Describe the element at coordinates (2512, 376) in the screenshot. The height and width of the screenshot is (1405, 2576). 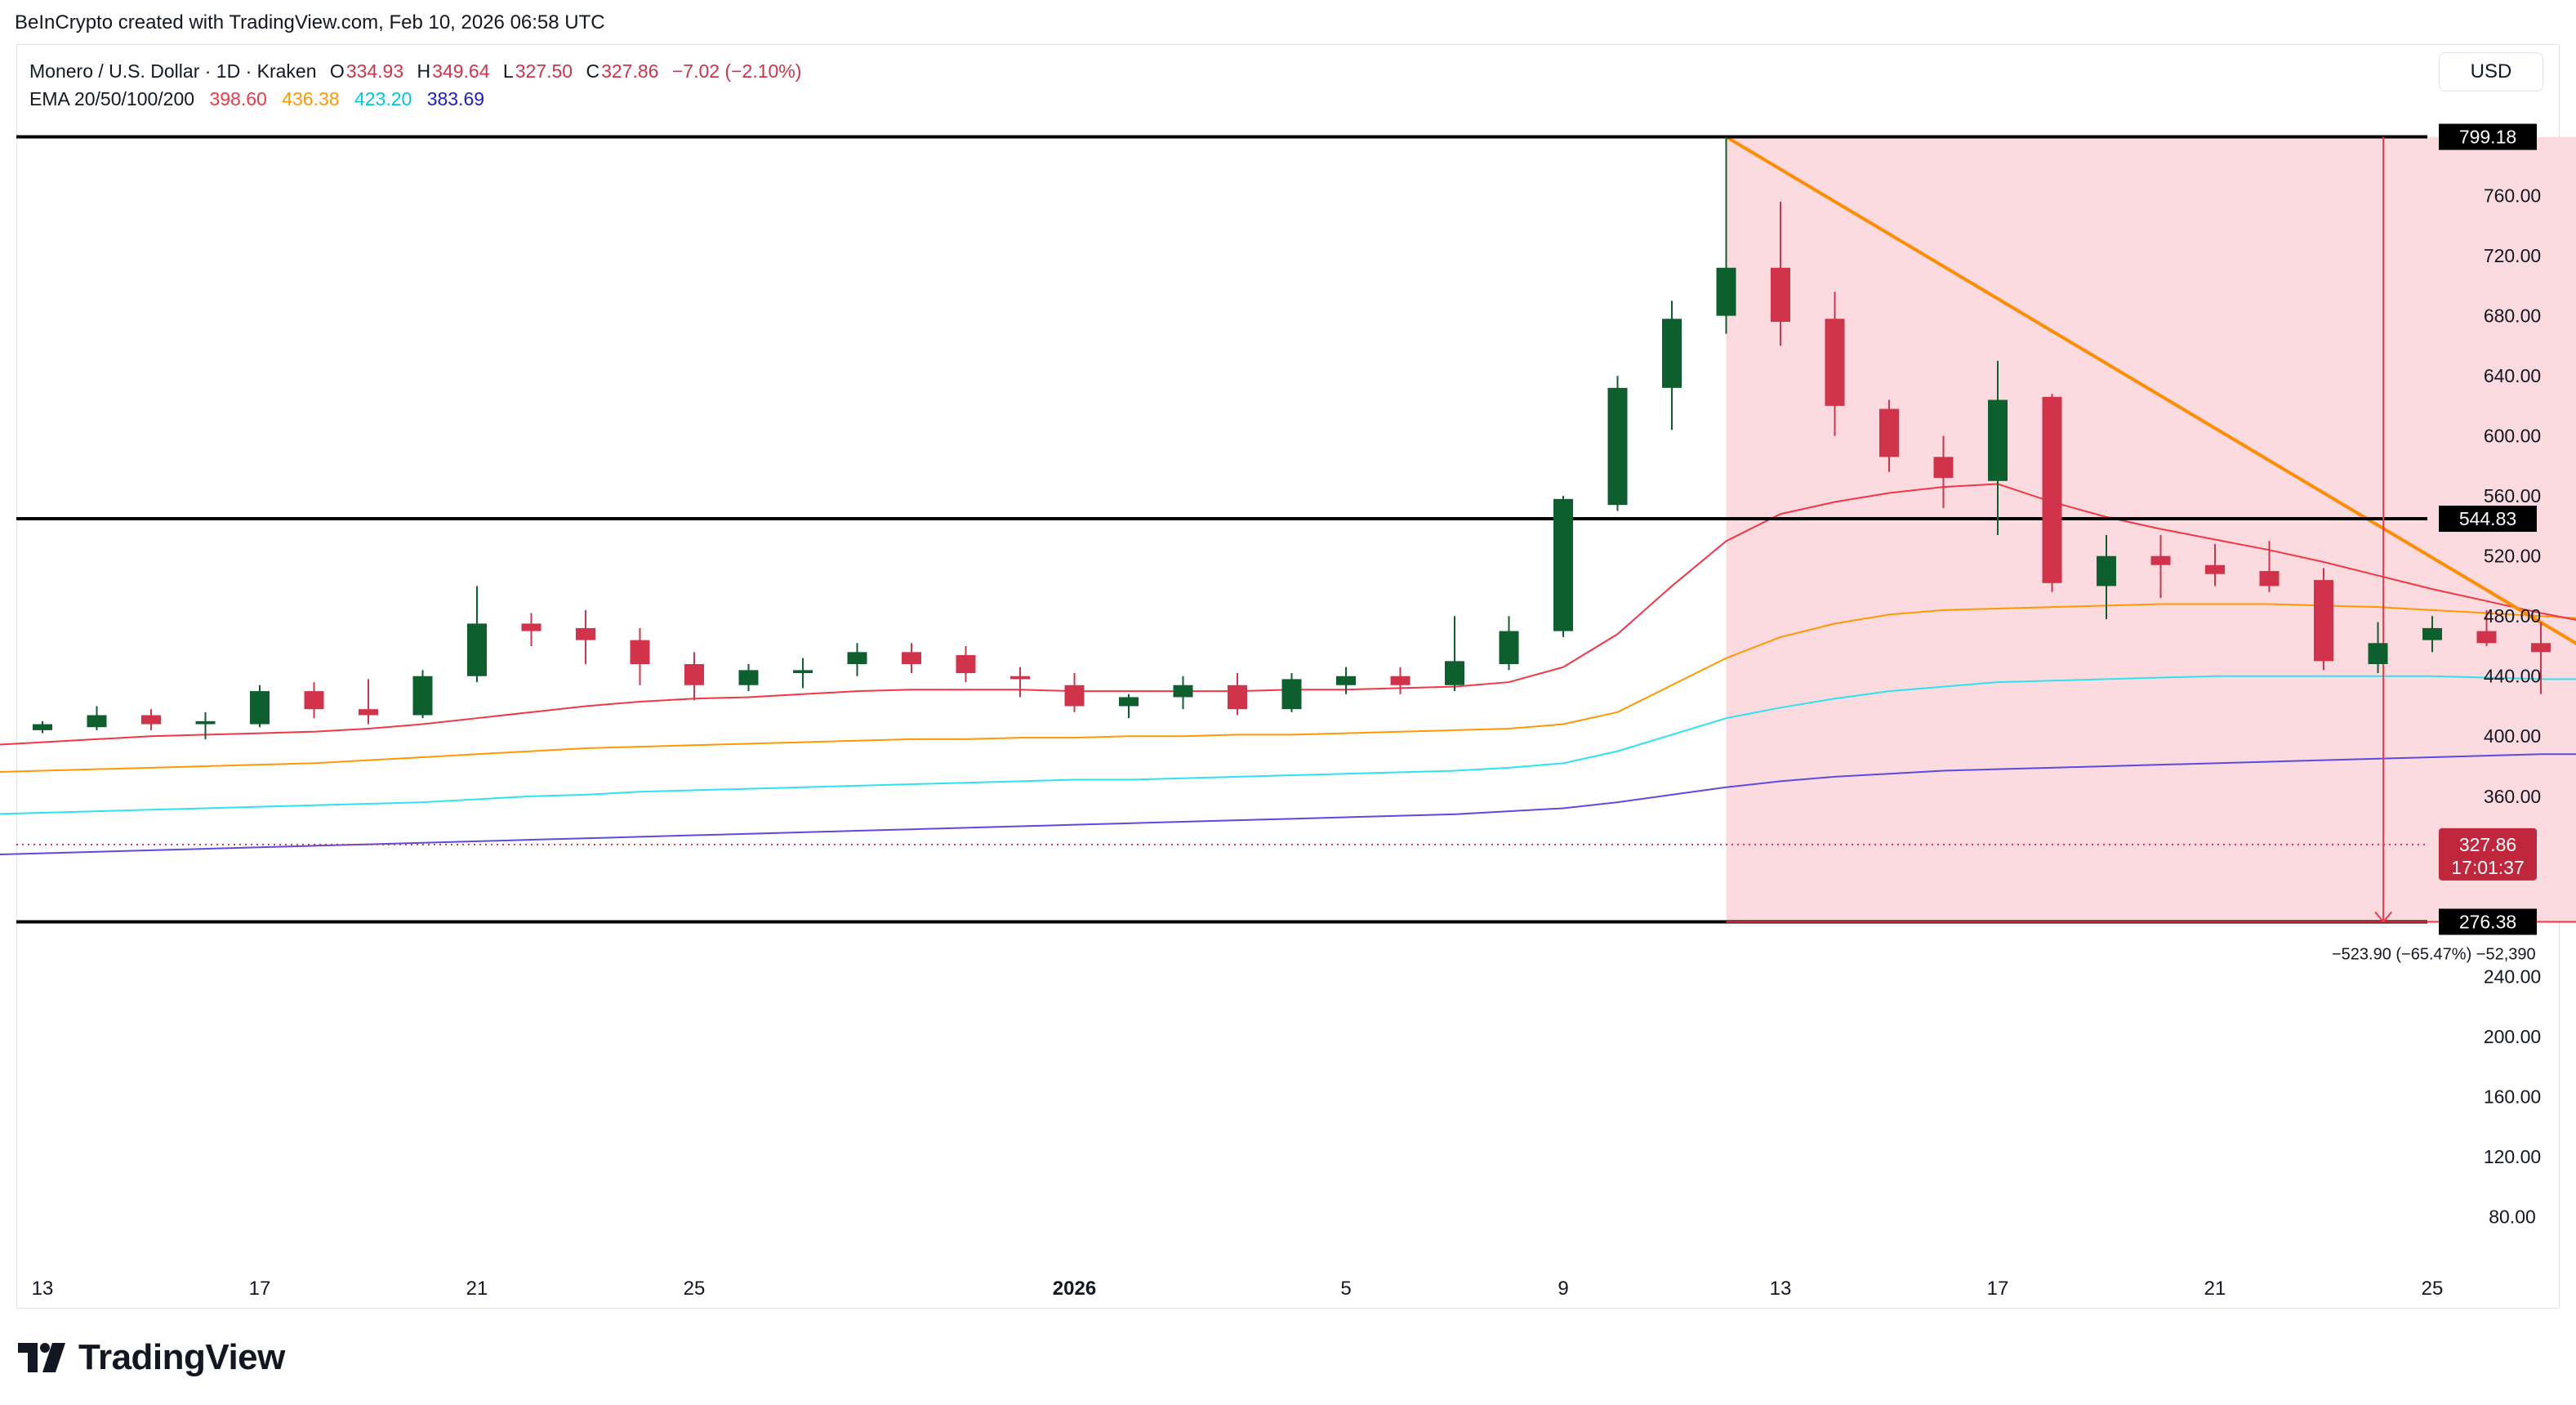
I see `y-tick-label: 640.00` at that location.